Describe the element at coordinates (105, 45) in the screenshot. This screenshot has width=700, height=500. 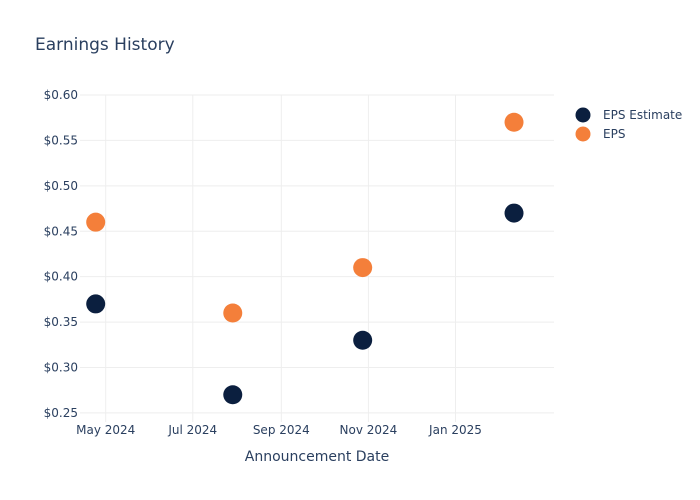
I see `chart-title: Earnings History` at that location.